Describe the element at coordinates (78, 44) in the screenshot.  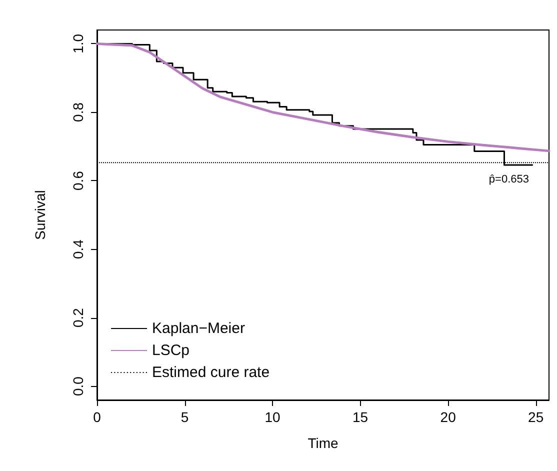
I see `y-tick-label: 1.0` at that location.